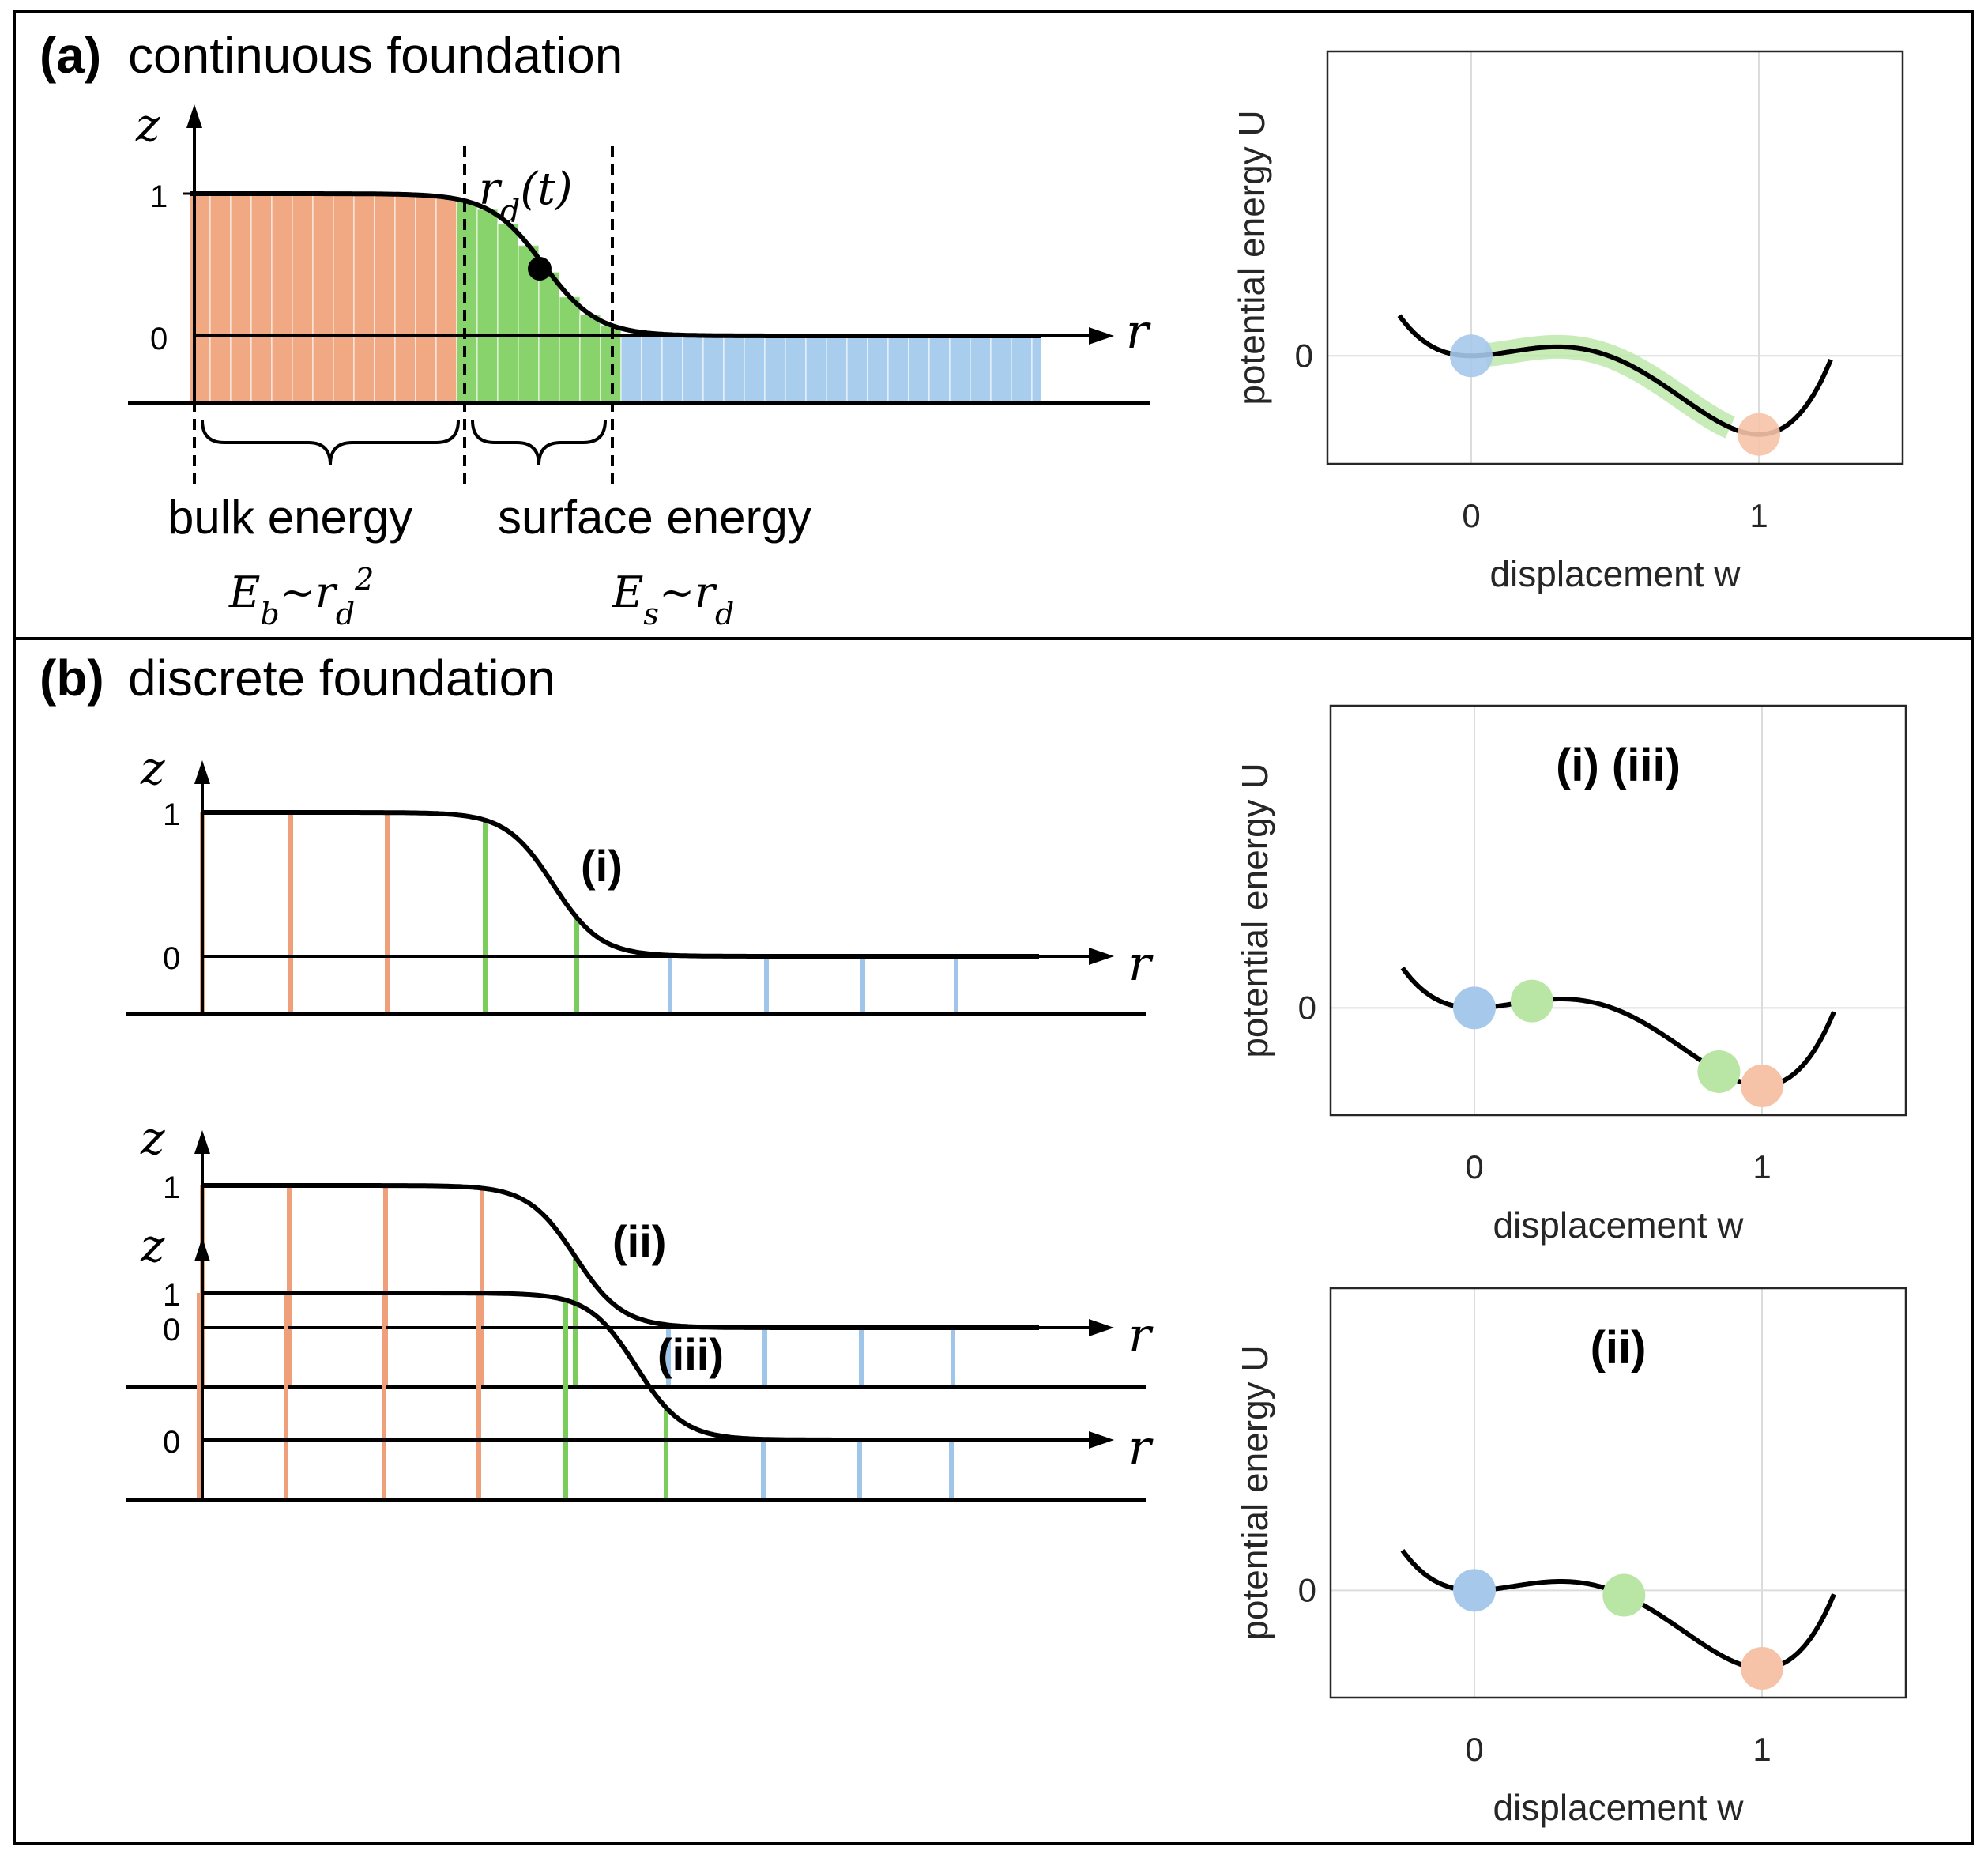 Image resolution: width=1988 pixels, height=1858 pixels. I want to click on panel-a-label: (a), so click(70, 56).